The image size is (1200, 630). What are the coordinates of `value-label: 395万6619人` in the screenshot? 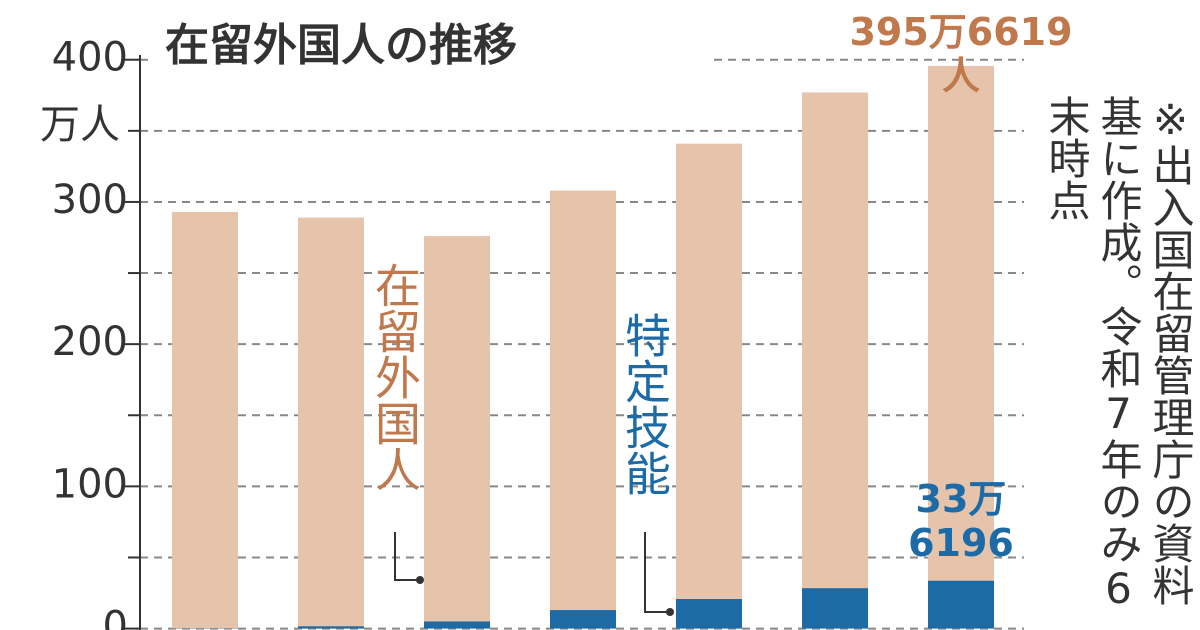 It's located at (961, 53).